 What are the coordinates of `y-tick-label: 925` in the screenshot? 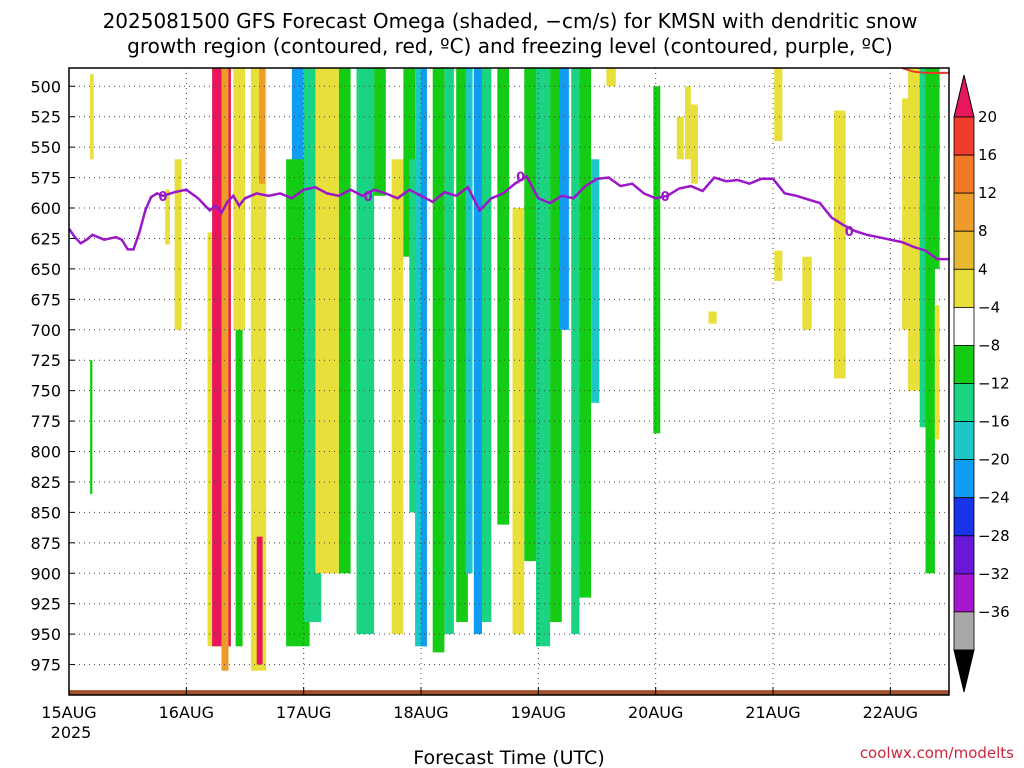 It's located at (45, 604).